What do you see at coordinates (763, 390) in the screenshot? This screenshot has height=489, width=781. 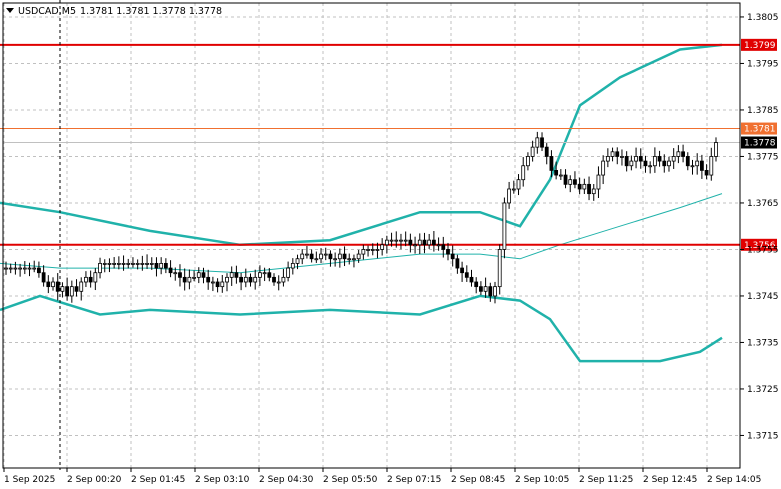 I see `y-tick-label: 1.3725` at bounding box center [763, 390].